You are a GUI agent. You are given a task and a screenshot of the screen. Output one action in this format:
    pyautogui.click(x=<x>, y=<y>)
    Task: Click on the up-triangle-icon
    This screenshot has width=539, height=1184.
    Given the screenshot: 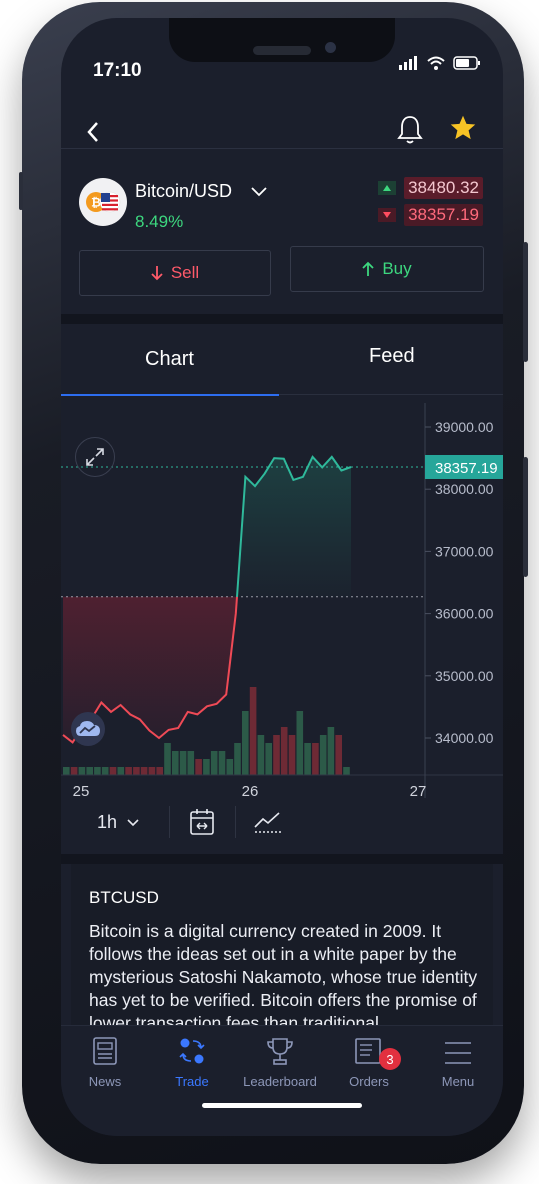 What is the action you would take?
    pyautogui.click(x=387, y=188)
    